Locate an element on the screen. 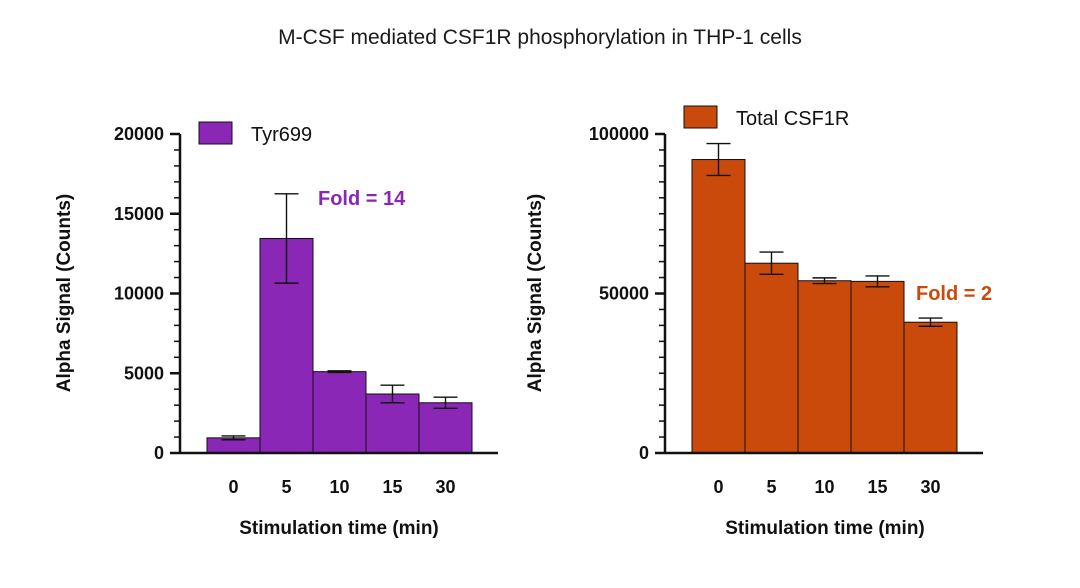 The height and width of the screenshot is (588, 1080). y-tick-label: 15000 is located at coordinates (139, 214).